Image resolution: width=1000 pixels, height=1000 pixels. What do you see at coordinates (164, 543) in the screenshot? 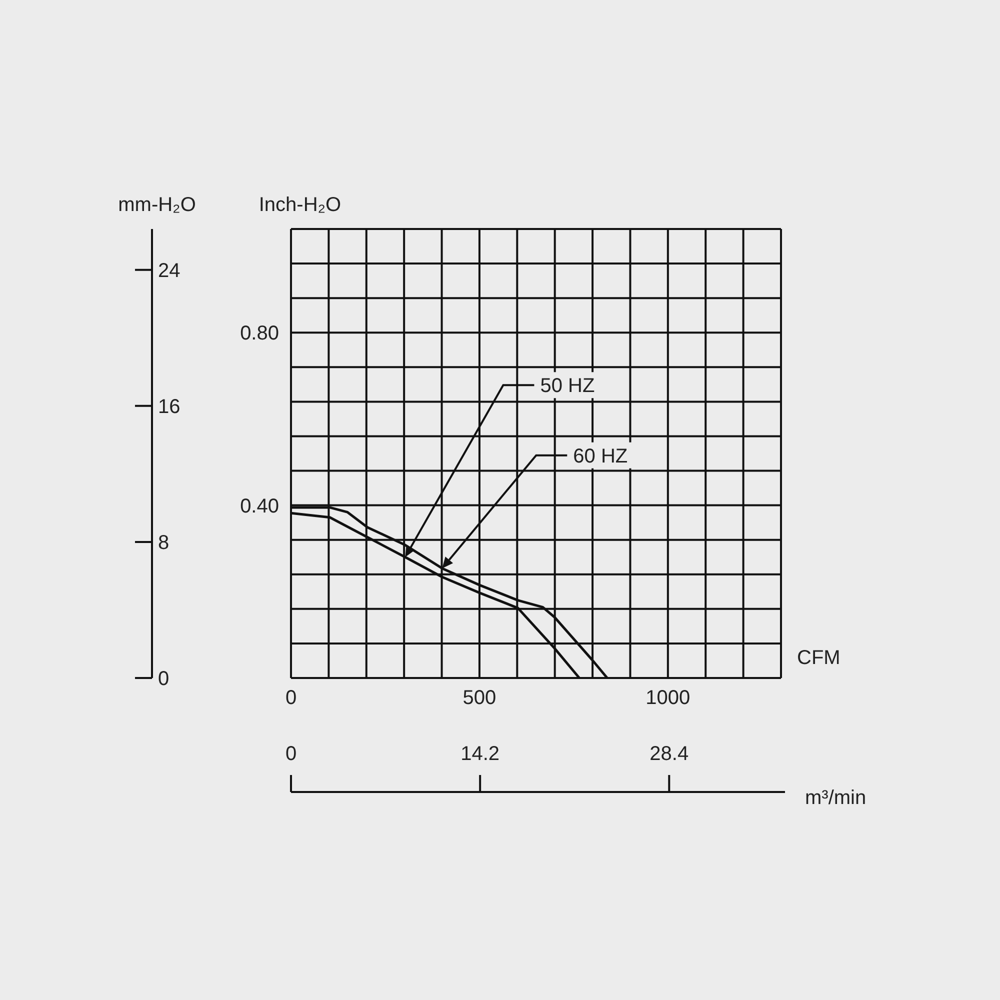
I see `y2-tick-label: 8` at bounding box center [164, 543].